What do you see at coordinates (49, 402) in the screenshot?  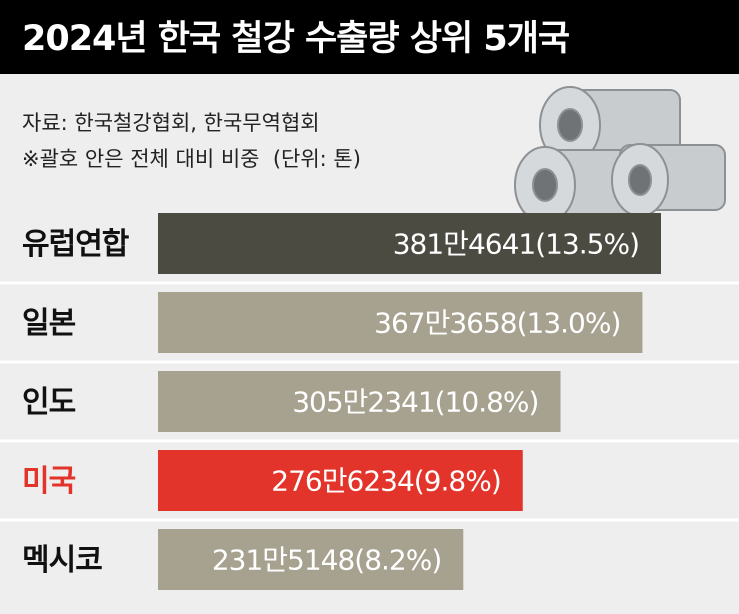 I see `category-label: 인도` at bounding box center [49, 402].